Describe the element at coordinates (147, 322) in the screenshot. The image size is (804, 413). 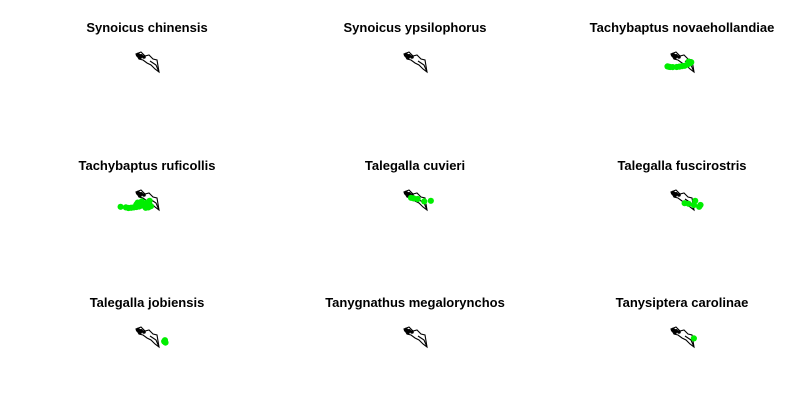
I see `panel: Talegalla jobiensis` at that location.